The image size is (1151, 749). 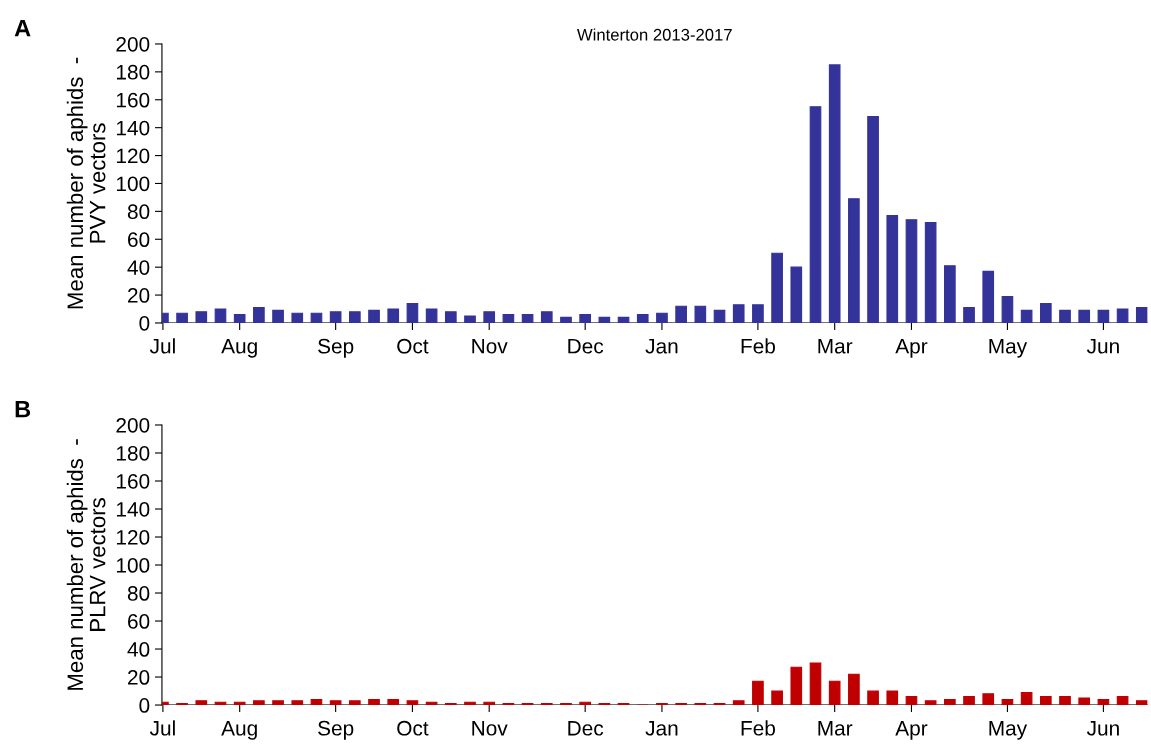 I want to click on y-tick-label: 140, so click(x=133, y=128).